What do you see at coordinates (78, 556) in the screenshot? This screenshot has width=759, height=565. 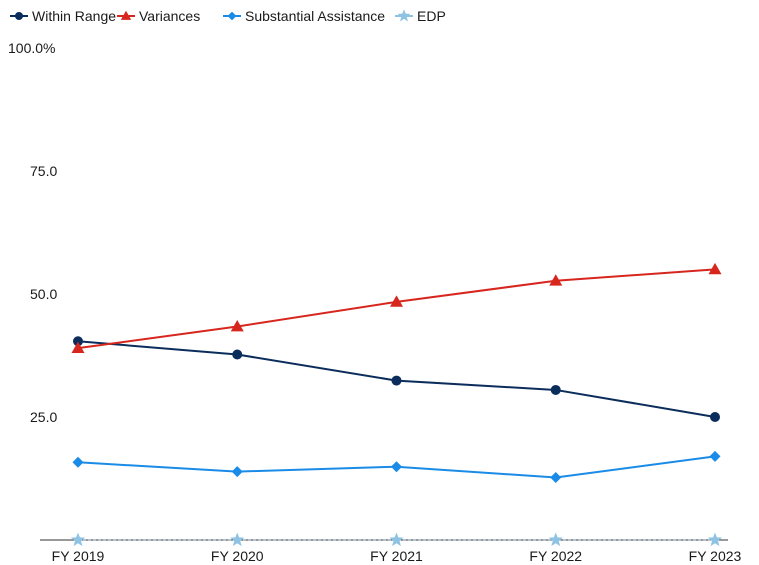 I see `x-tick-label: FY 2019` at bounding box center [78, 556].